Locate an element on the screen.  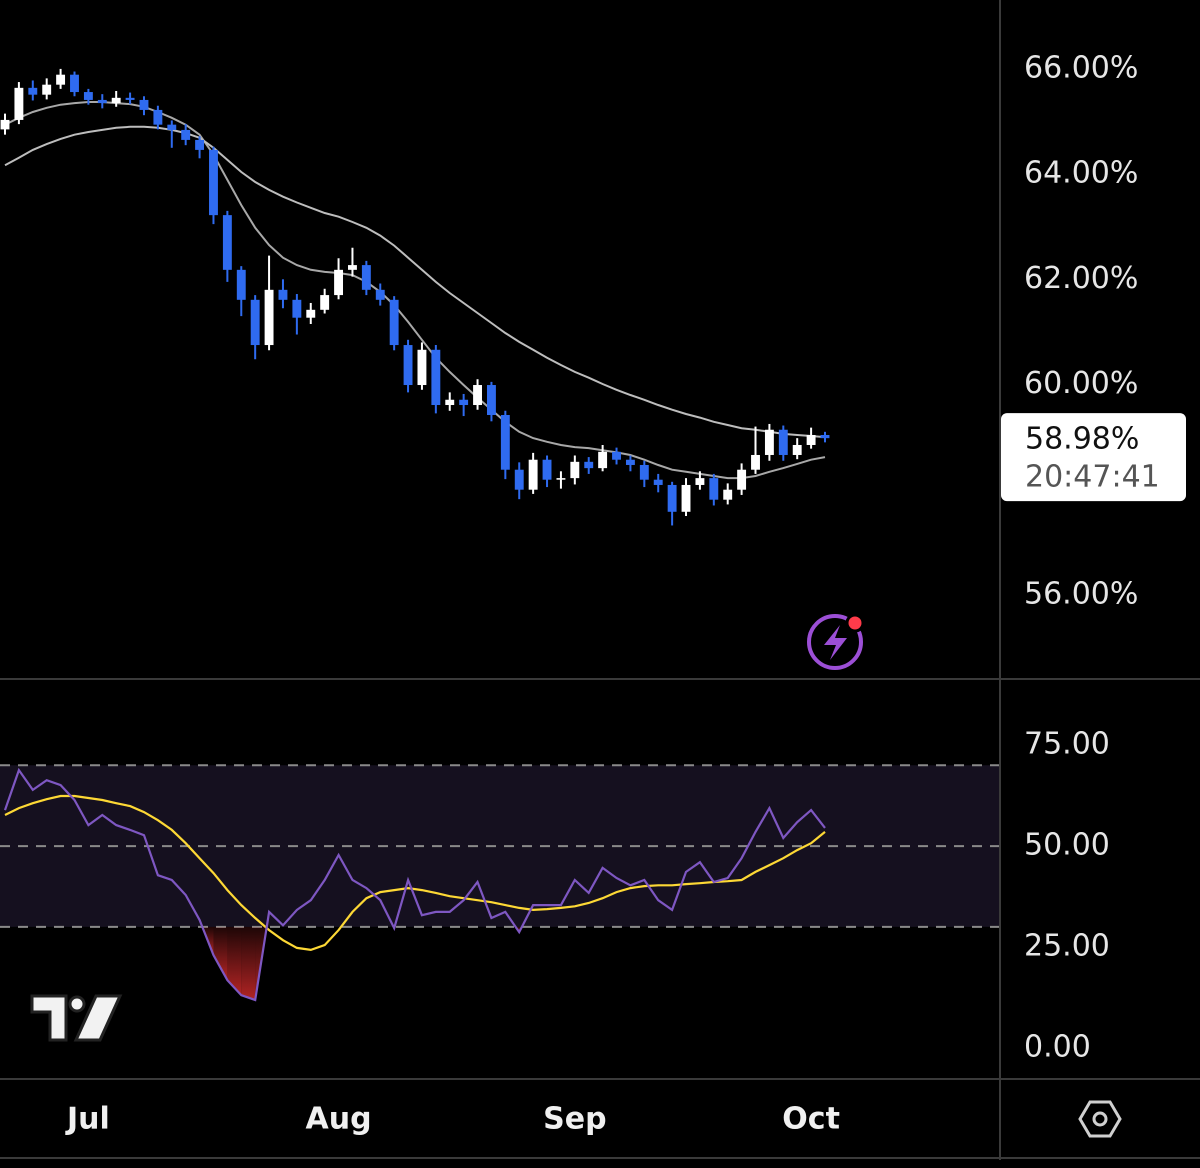
last-price-label: 58.98% is located at coordinates (1082, 439).